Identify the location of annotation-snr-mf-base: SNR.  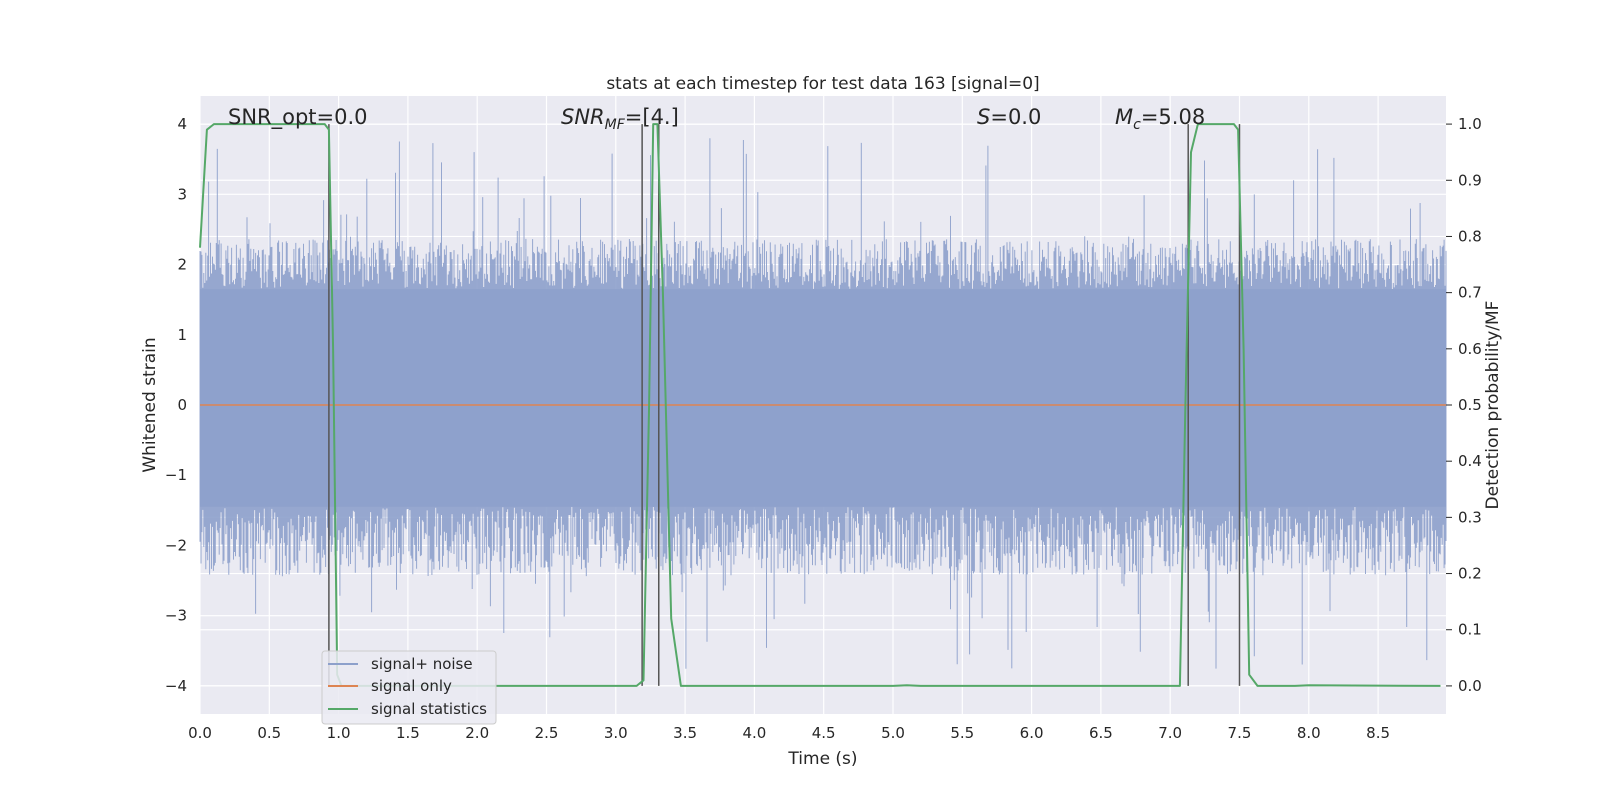
(583, 117).